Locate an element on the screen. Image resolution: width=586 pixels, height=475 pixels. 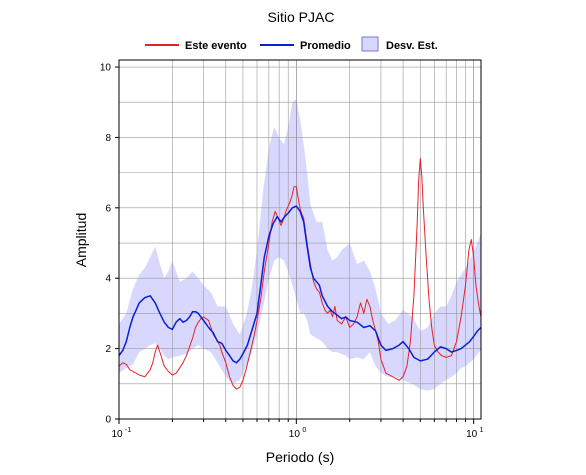
legend: Este evento Promedio Desv. Est. is located at coordinates (291, 44).